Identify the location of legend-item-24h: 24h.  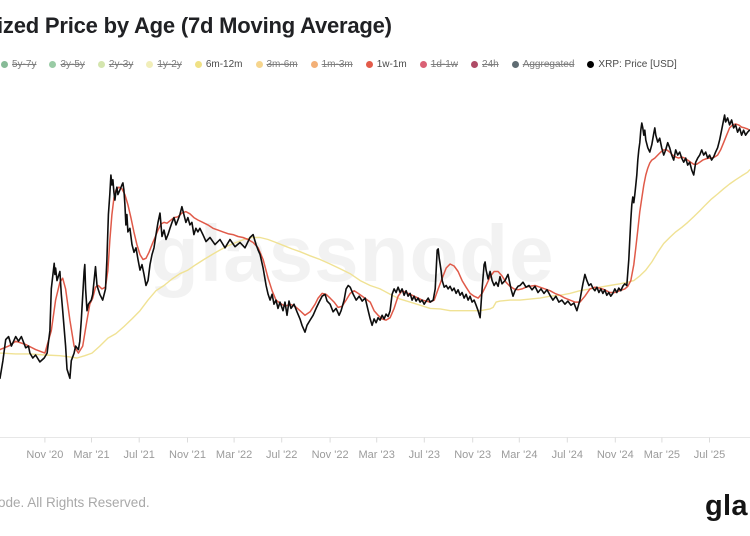
(485, 64).